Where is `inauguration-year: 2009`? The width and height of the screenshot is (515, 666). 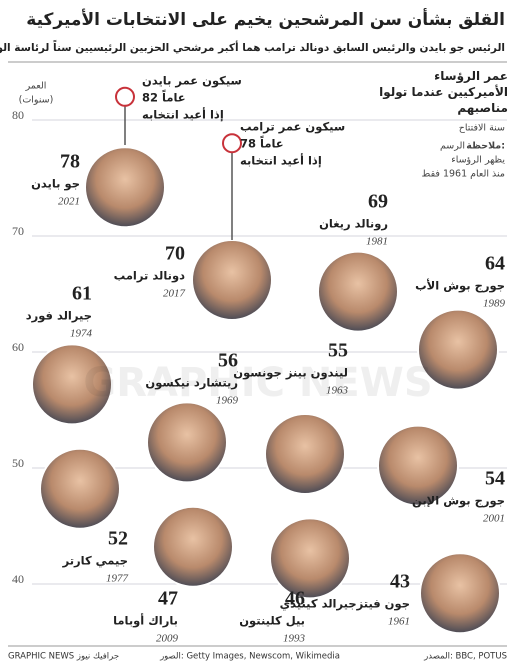
inauguration-year: 2009 is located at coordinates (167, 639).